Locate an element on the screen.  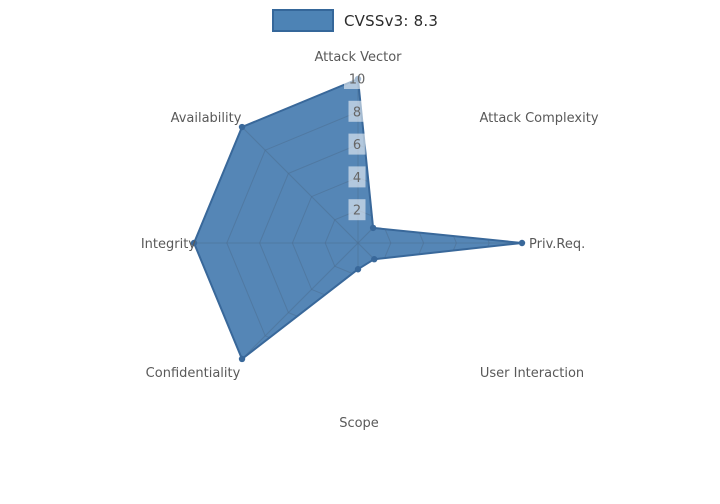
axis-label-availability: Availability is located at coordinates (206, 118).